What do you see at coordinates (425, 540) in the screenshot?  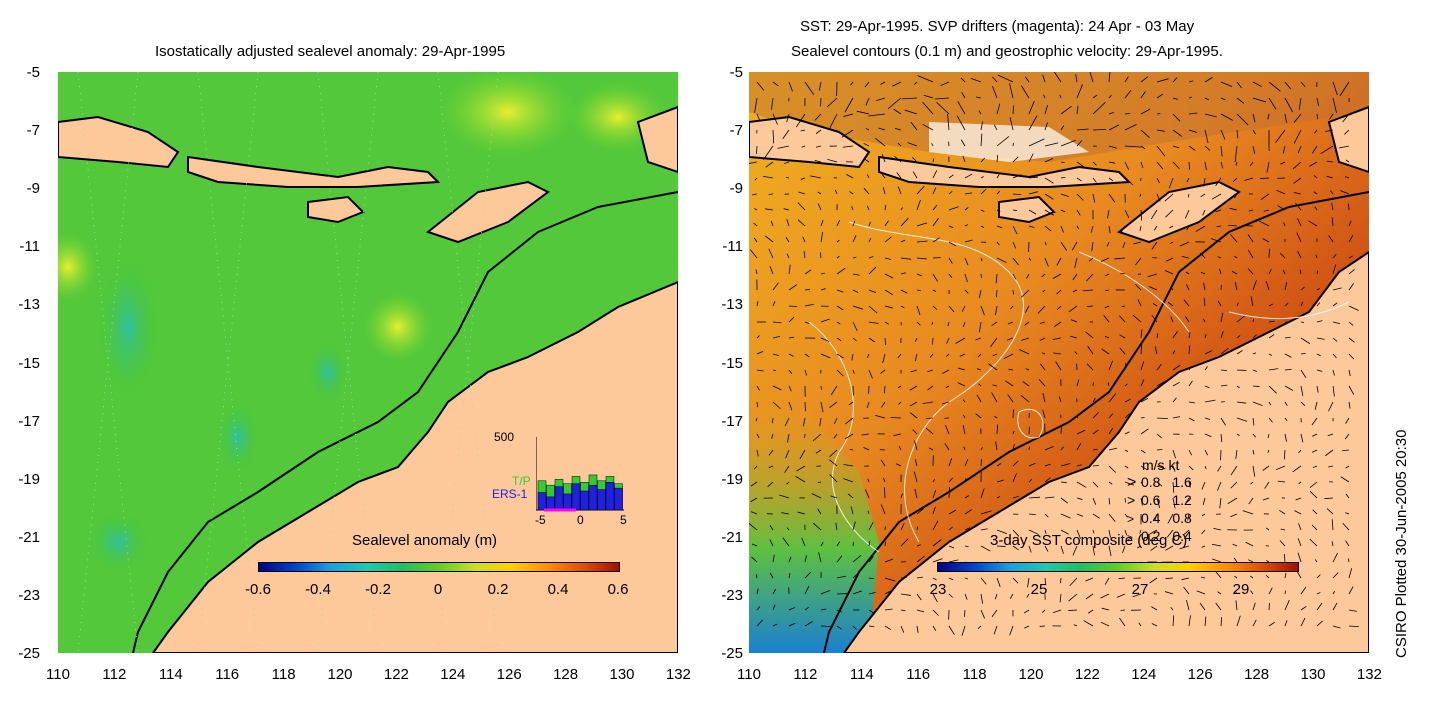 I see `left-colorbar-title: Sealevel anomaly (m)` at bounding box center [425, 540].